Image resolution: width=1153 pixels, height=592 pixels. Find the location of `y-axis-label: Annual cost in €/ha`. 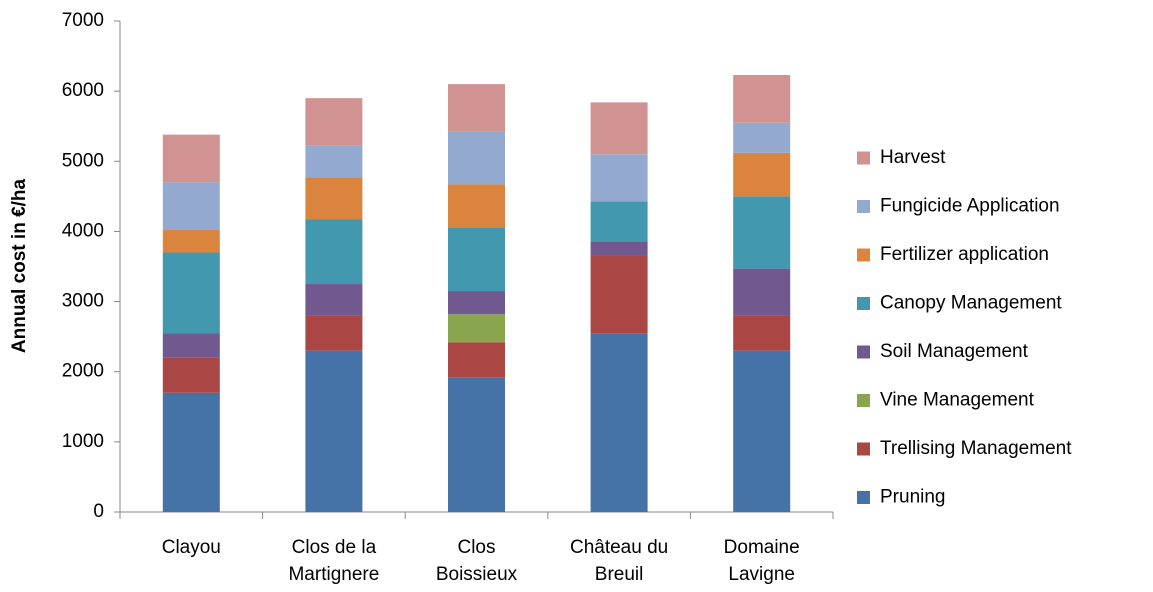

y-axis-label: Annual cost in €/ha is located at coordinates (19, 265).